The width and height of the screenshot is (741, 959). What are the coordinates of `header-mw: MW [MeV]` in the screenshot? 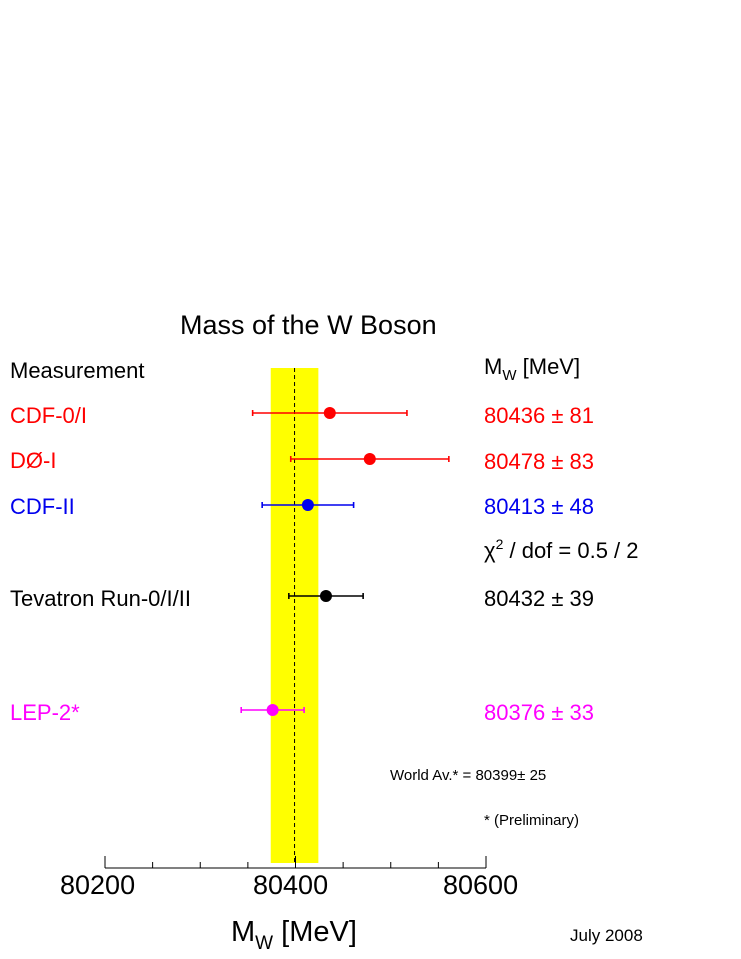 It's located at (532, 369).